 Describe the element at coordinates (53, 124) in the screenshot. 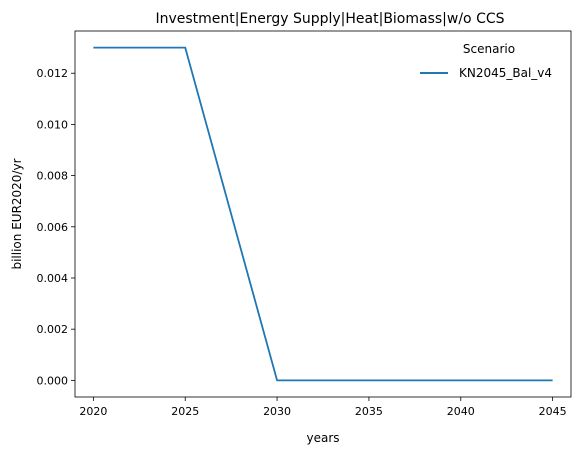

I see `y-tick-label: 0.010` at that location.